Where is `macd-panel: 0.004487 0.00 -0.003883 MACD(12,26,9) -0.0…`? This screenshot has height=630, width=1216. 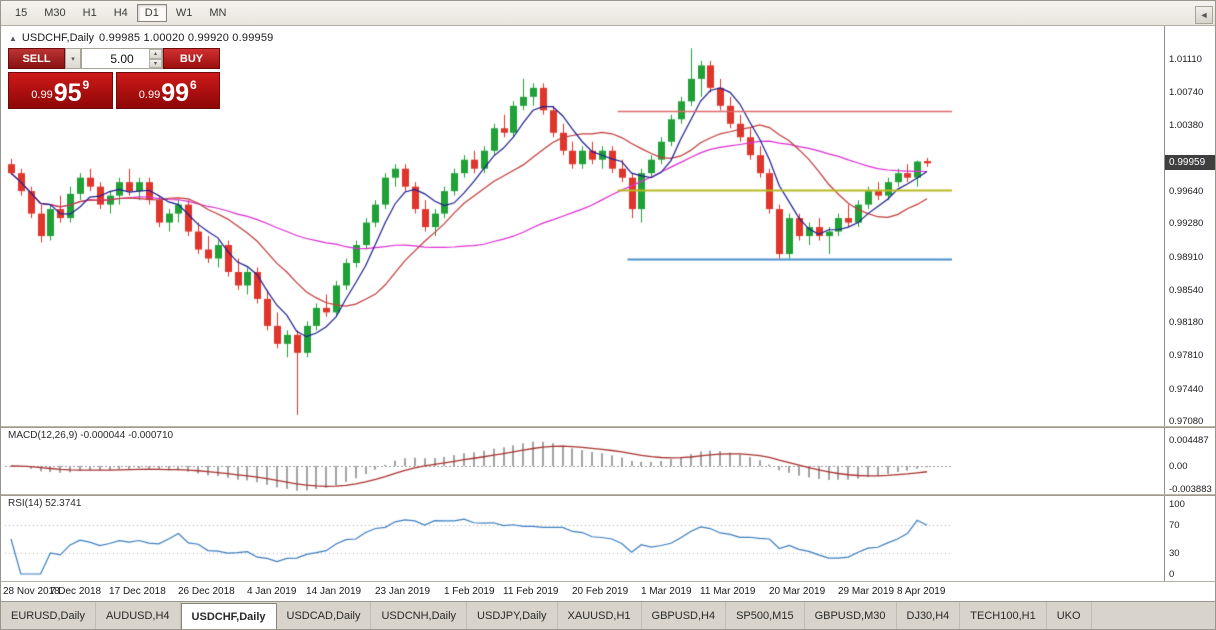 macd-panel: 0.004487 0.00 -0.003883 MACD(12,26,9) -0.0… is located at coordinates (608, 461).